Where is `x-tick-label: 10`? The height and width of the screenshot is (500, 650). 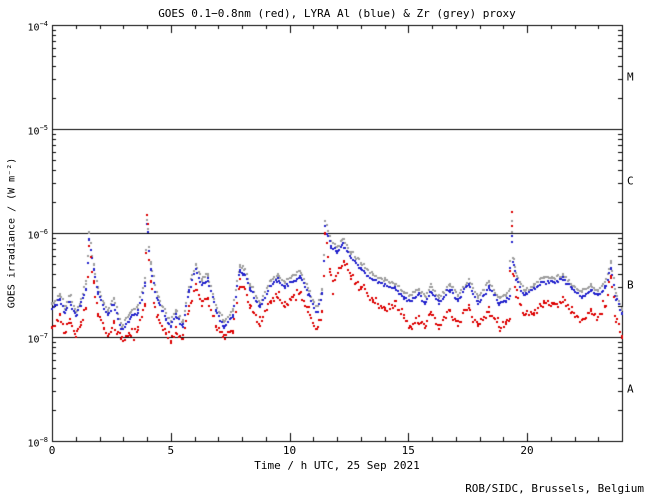
x-tick-label: 10 is located at coordinates (289, 450).